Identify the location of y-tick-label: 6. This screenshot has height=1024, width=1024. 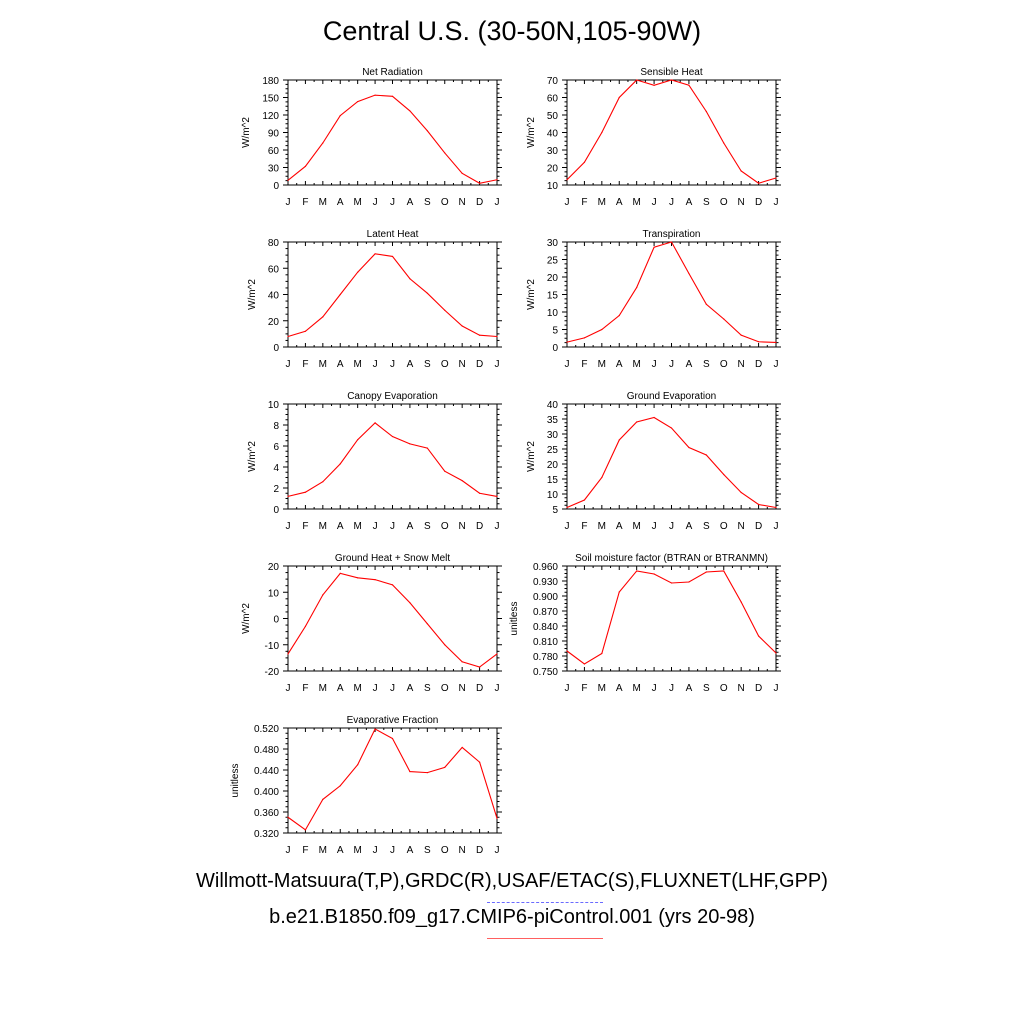
(276, 447).